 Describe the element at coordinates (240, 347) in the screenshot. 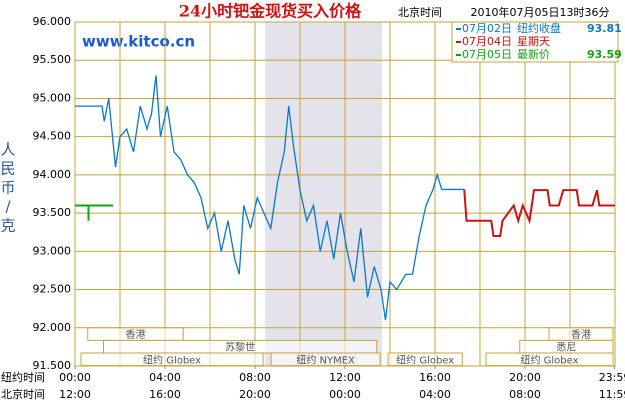

I see `session-label: 苏黎世` at that location.